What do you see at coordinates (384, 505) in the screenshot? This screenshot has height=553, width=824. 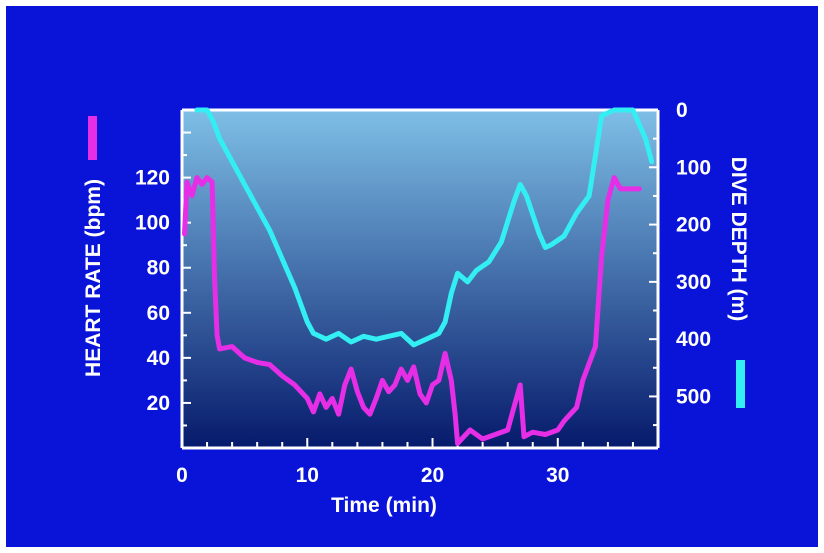 I see `x-axis-label: Time (min)` at bounding box center [384, 505].